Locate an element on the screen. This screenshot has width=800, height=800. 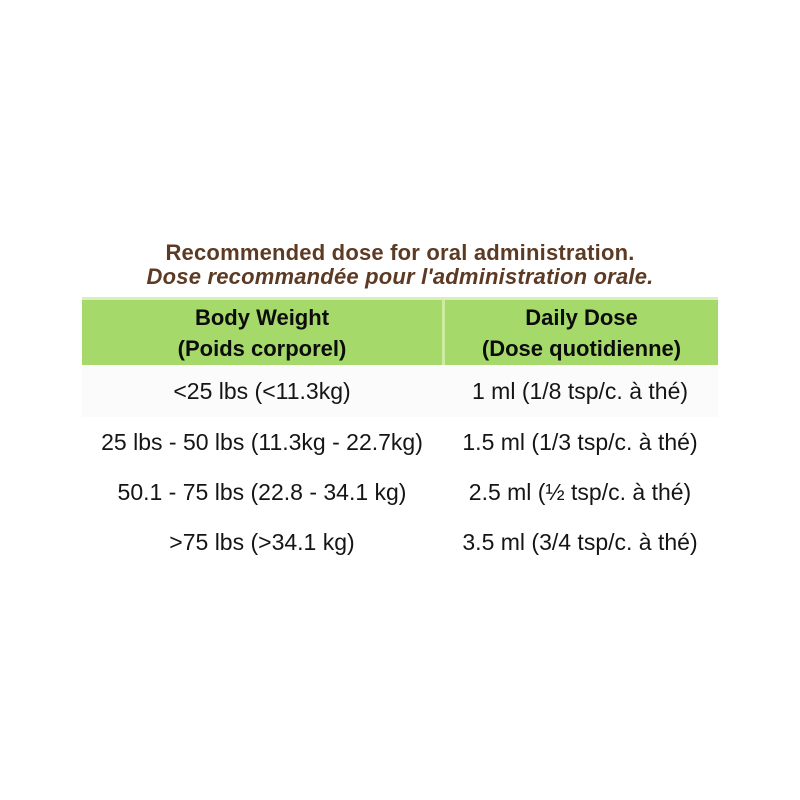
weight-cell: <25 lbs (<11.3kg) is located at coordinates (262, 390).